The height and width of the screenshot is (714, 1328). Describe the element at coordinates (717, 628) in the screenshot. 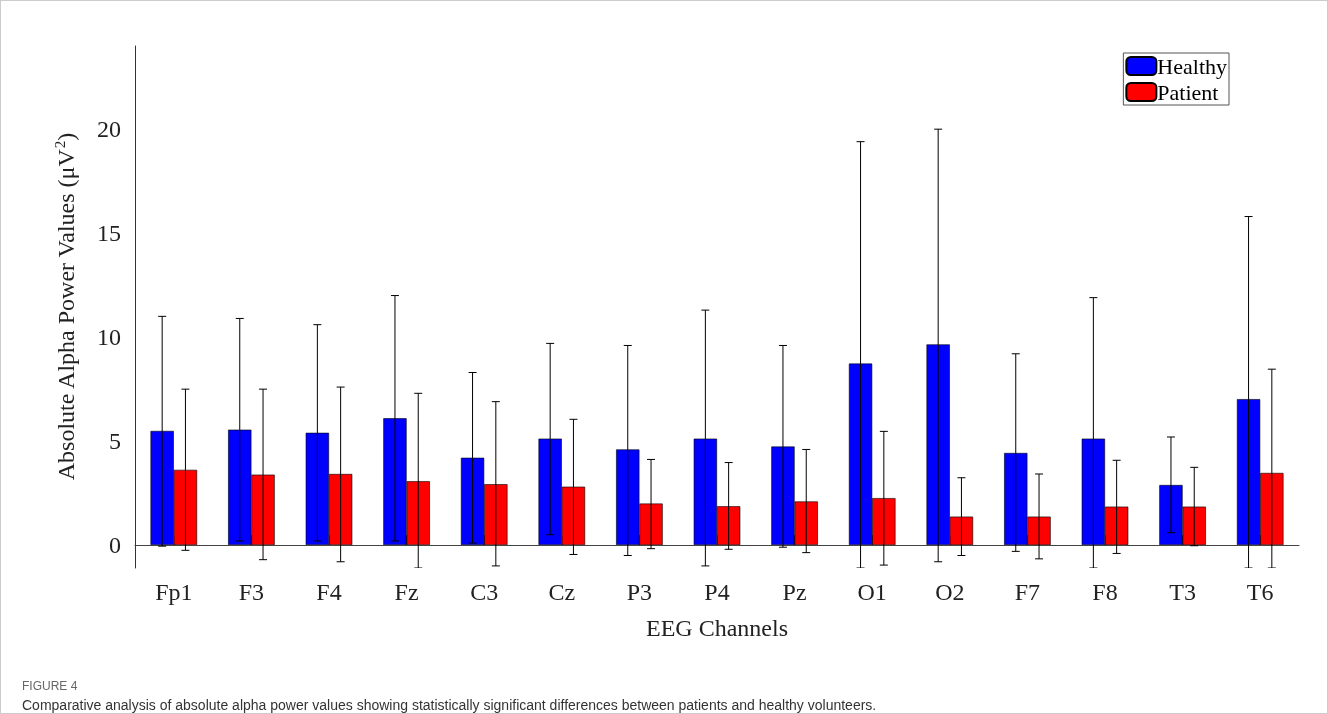

I see `x-axis-title: EEG Channels` at that location.